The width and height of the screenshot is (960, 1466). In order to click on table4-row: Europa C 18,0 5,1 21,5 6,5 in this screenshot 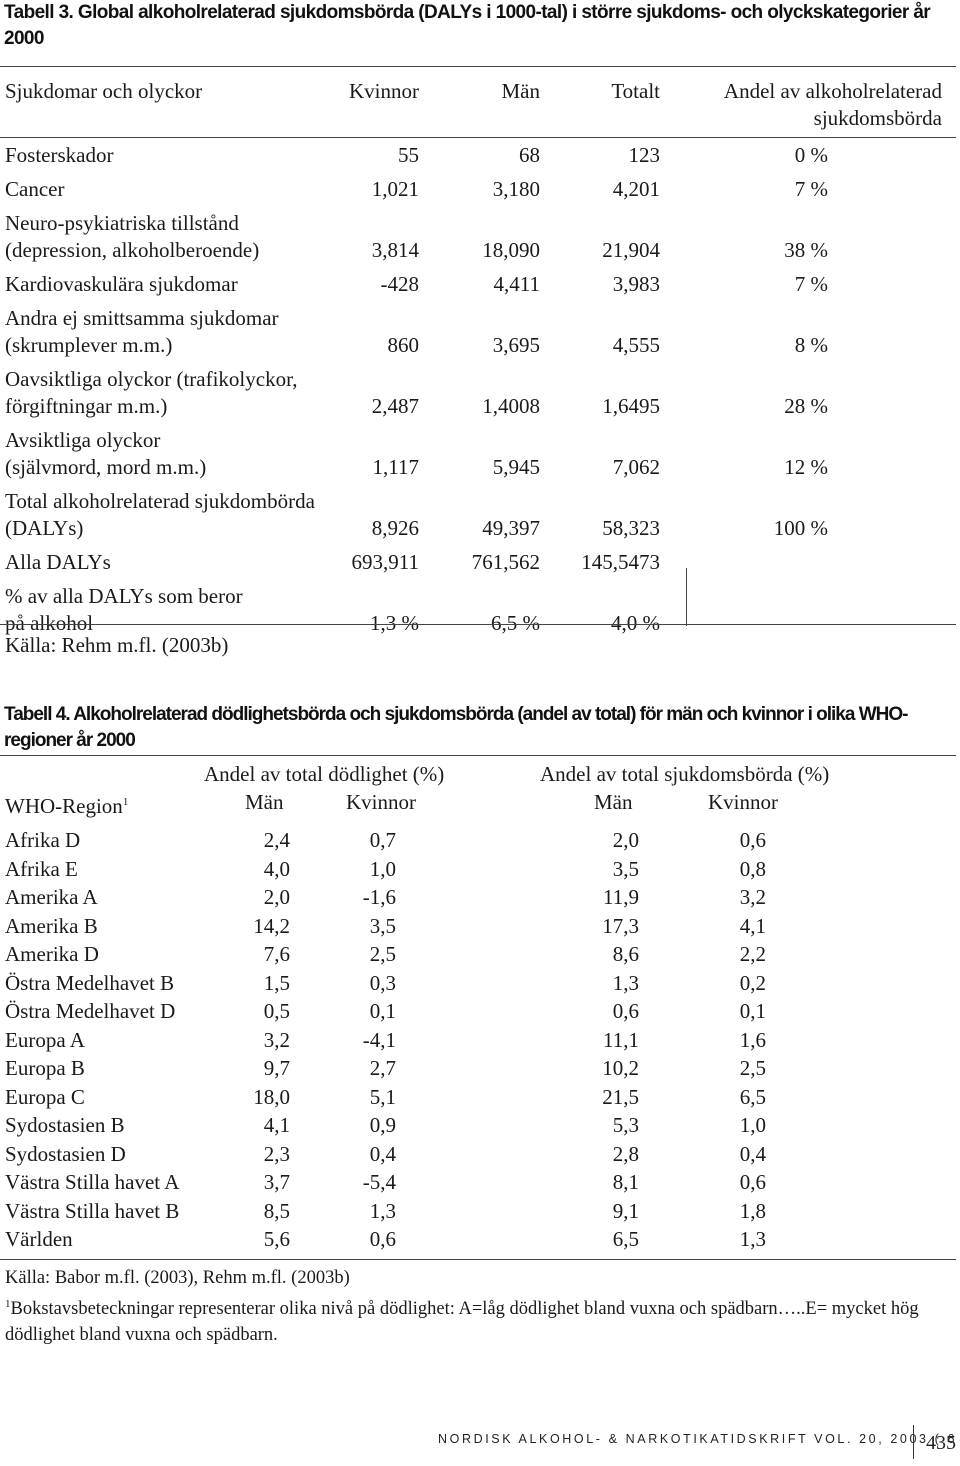, I will do `click(478, 1097)`.